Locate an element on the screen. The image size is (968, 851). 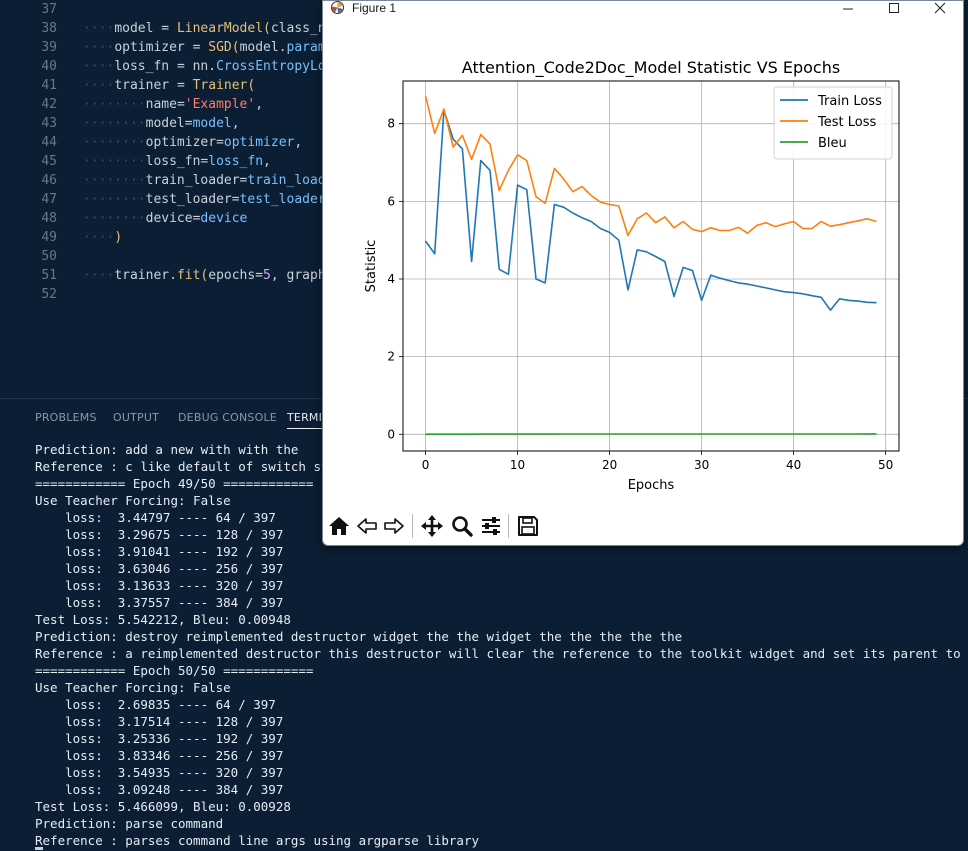
line-number: 37 is located at coordinates (28, 9).